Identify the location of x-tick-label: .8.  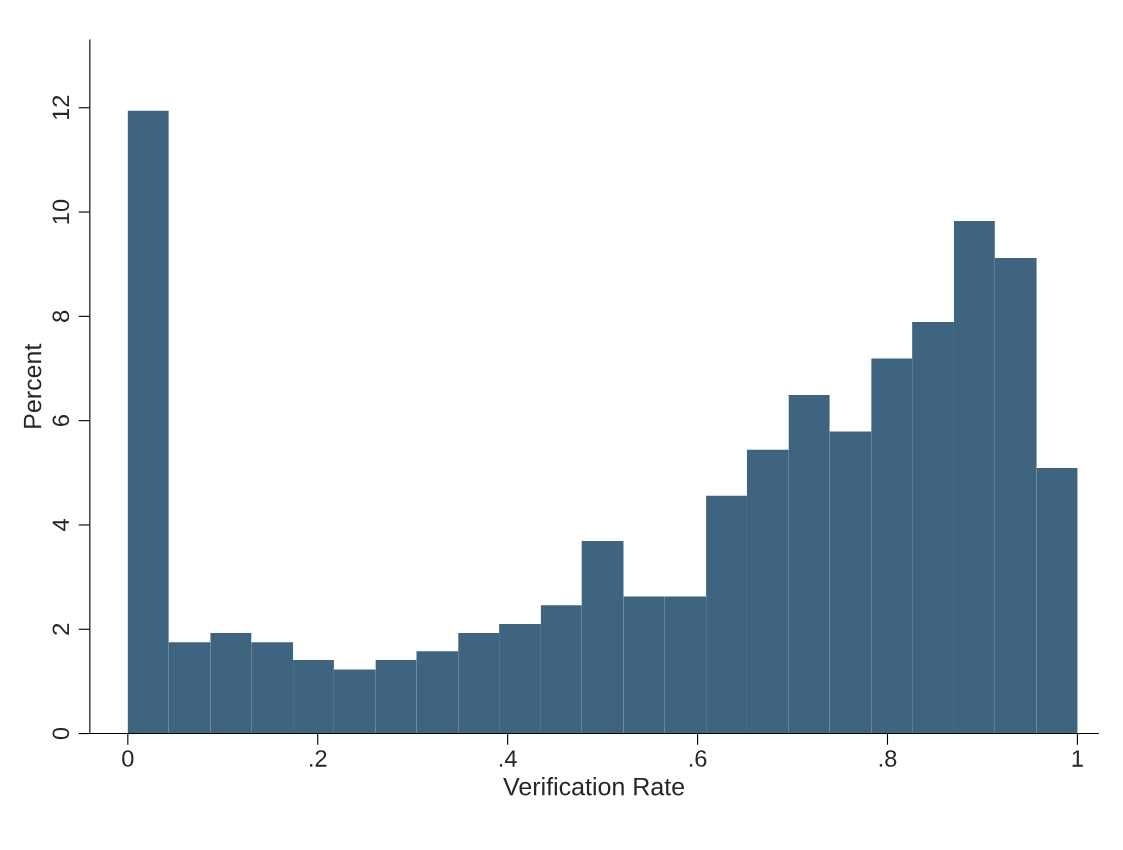
(888, 758).